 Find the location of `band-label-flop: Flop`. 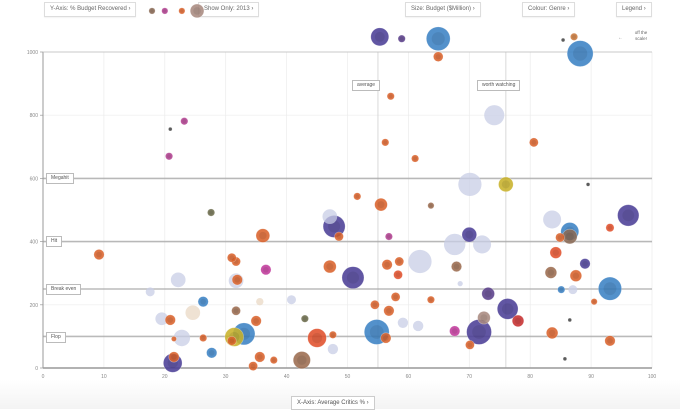

band-label-flop: Flop is located at coordinates (56, 337).